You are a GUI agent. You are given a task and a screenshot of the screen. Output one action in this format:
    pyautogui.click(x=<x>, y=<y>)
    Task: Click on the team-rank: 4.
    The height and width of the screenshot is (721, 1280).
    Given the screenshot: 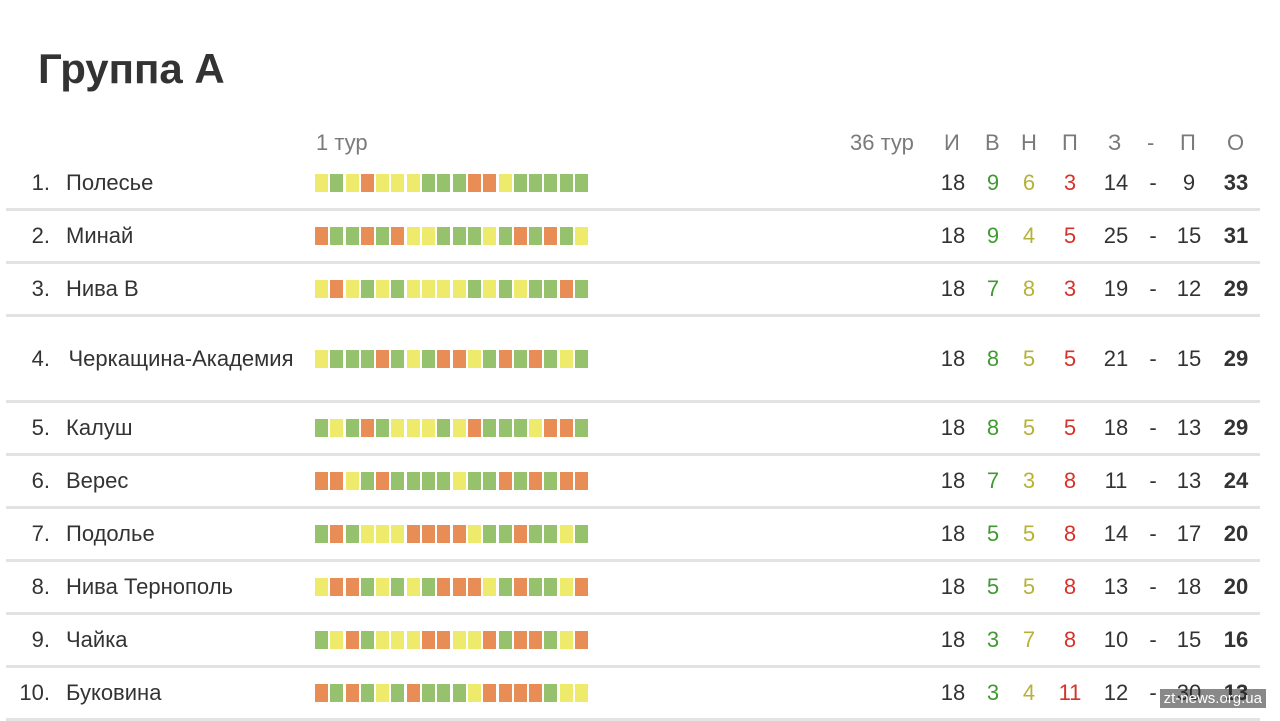 What is the action you would take?
    pyautogui.click(x=40, y=358)
    